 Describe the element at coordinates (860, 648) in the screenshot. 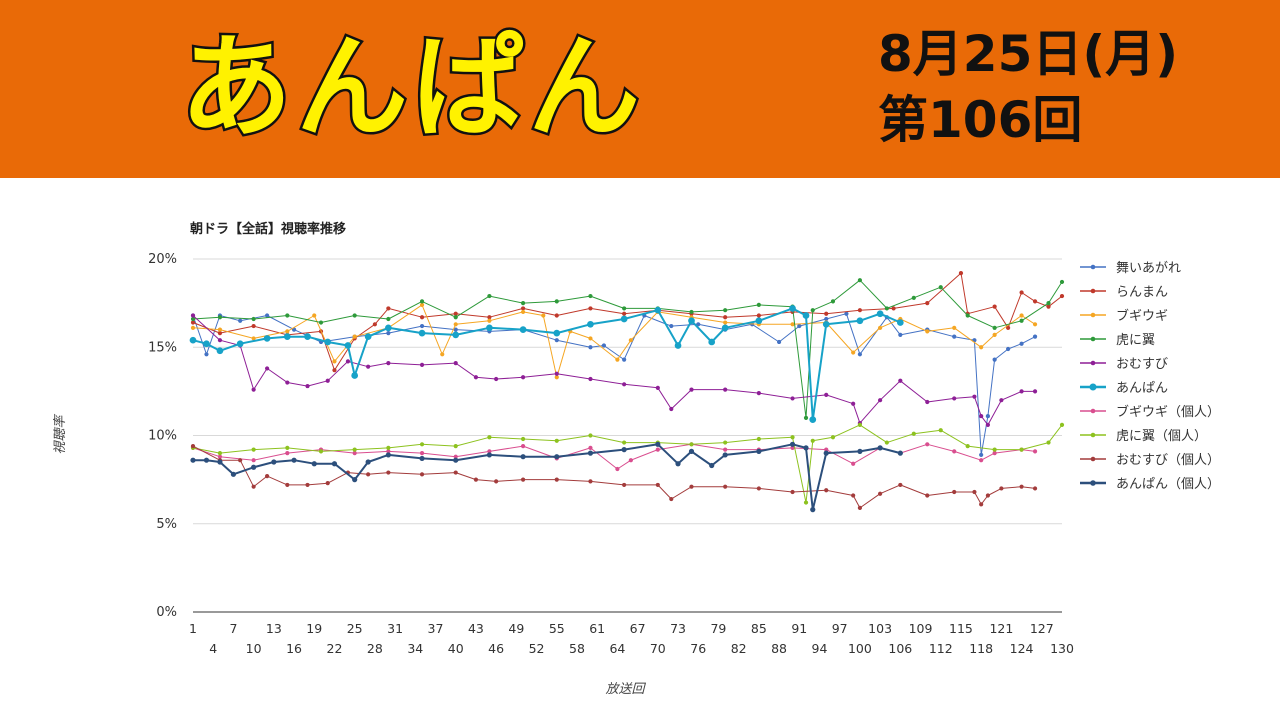

I see `x-tick-label: 100` at that location.